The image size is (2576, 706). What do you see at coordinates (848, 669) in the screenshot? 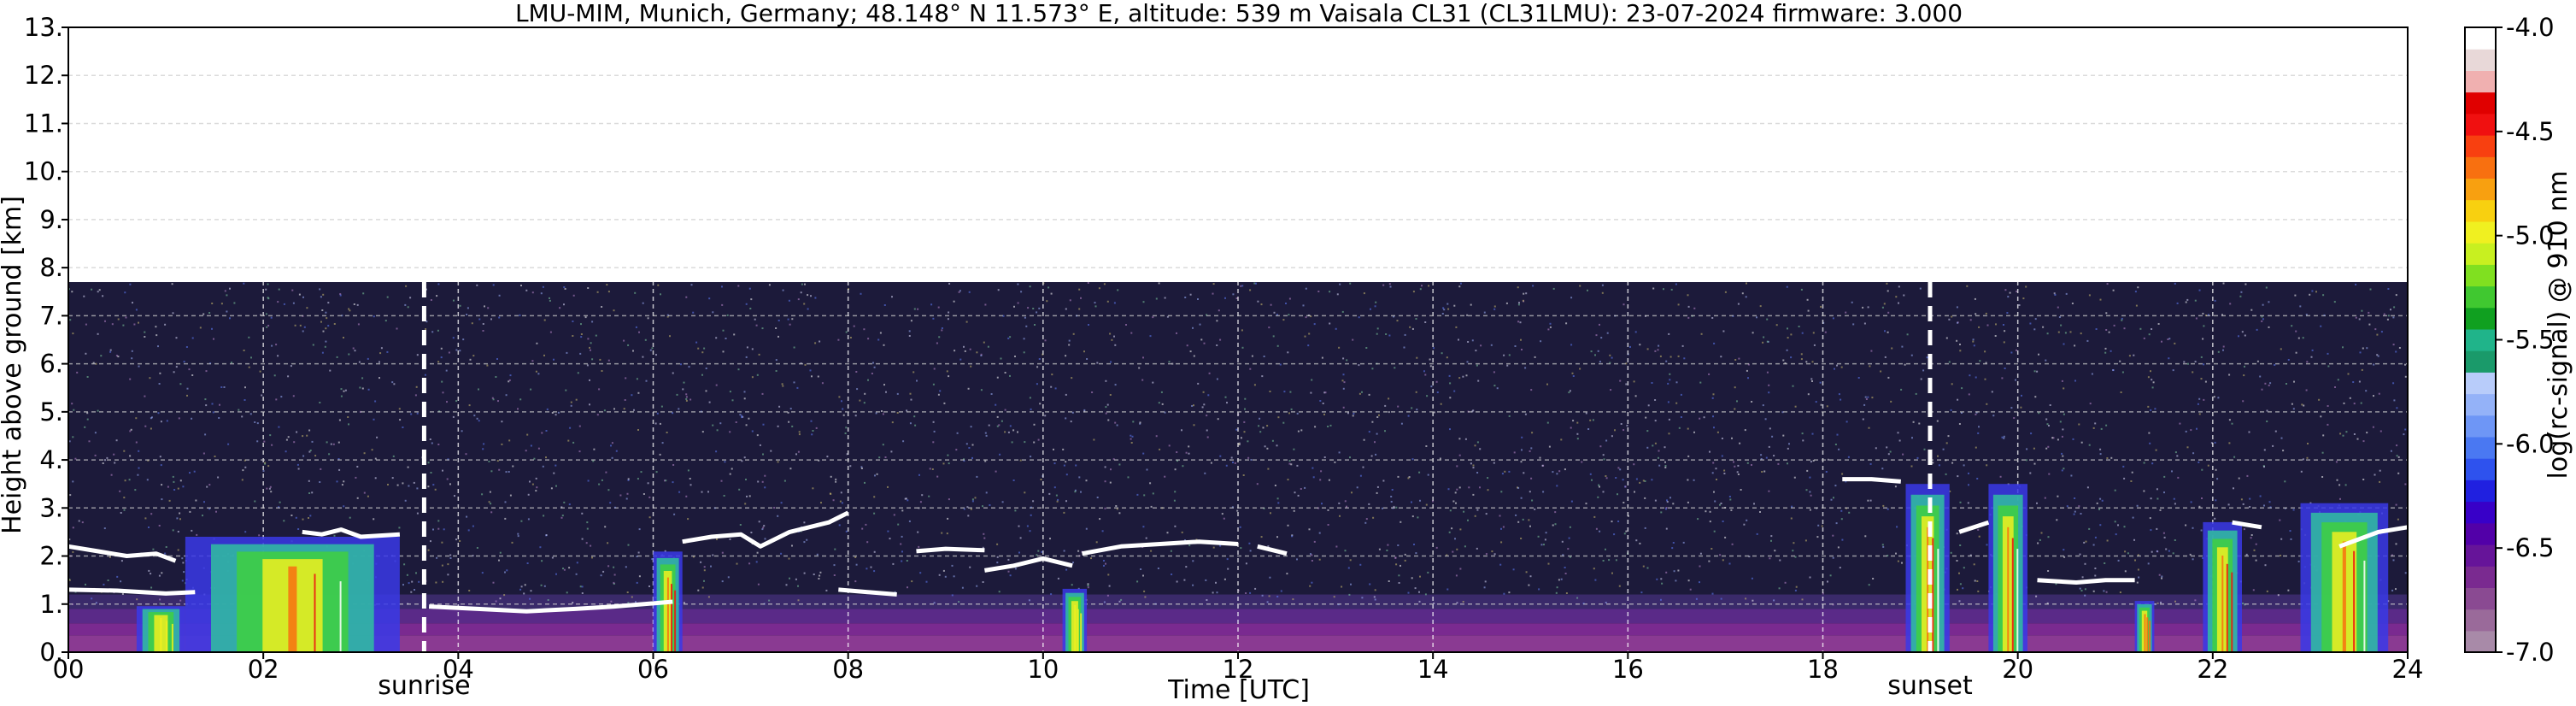
I see `x-tick-label: 08` at bounding box center [848, 669].